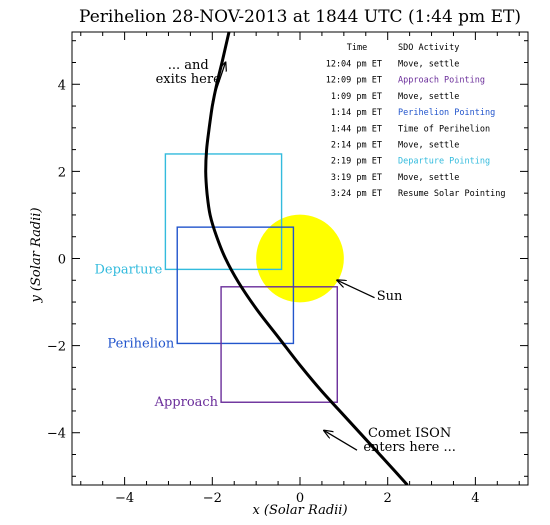 This screenshot has height=525, width=550. What do you see at coordinates (357, 48) in the screenshot?
I see `table-header-time: Time` at bounding box center [357, 48].